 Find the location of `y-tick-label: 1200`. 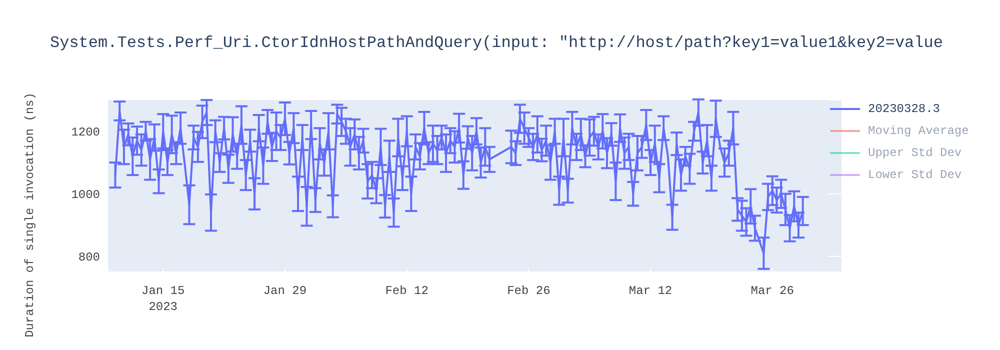

y-tick-label: 1200 is located at coordinates (85, 133).